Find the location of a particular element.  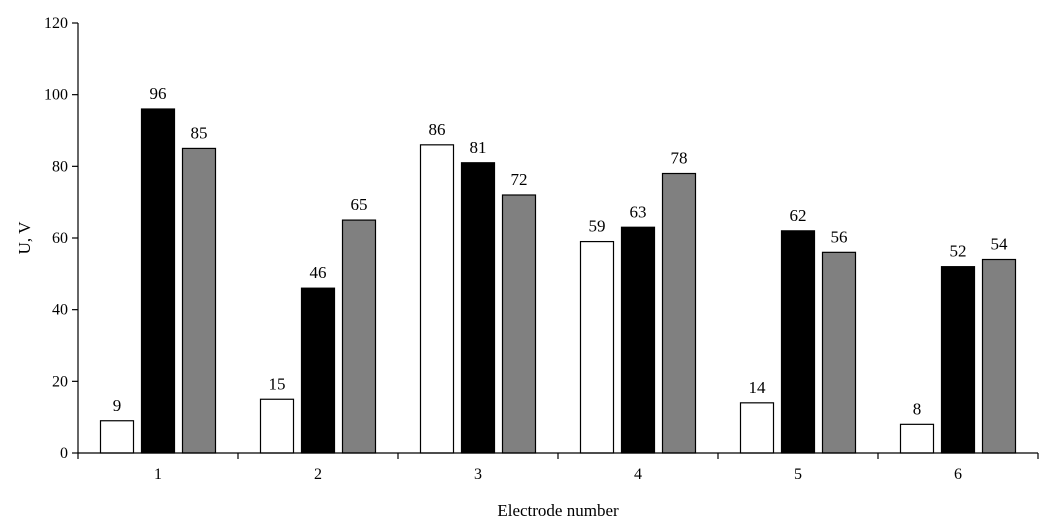

bar-value-label: 78 is located at coordinates (679, 158).